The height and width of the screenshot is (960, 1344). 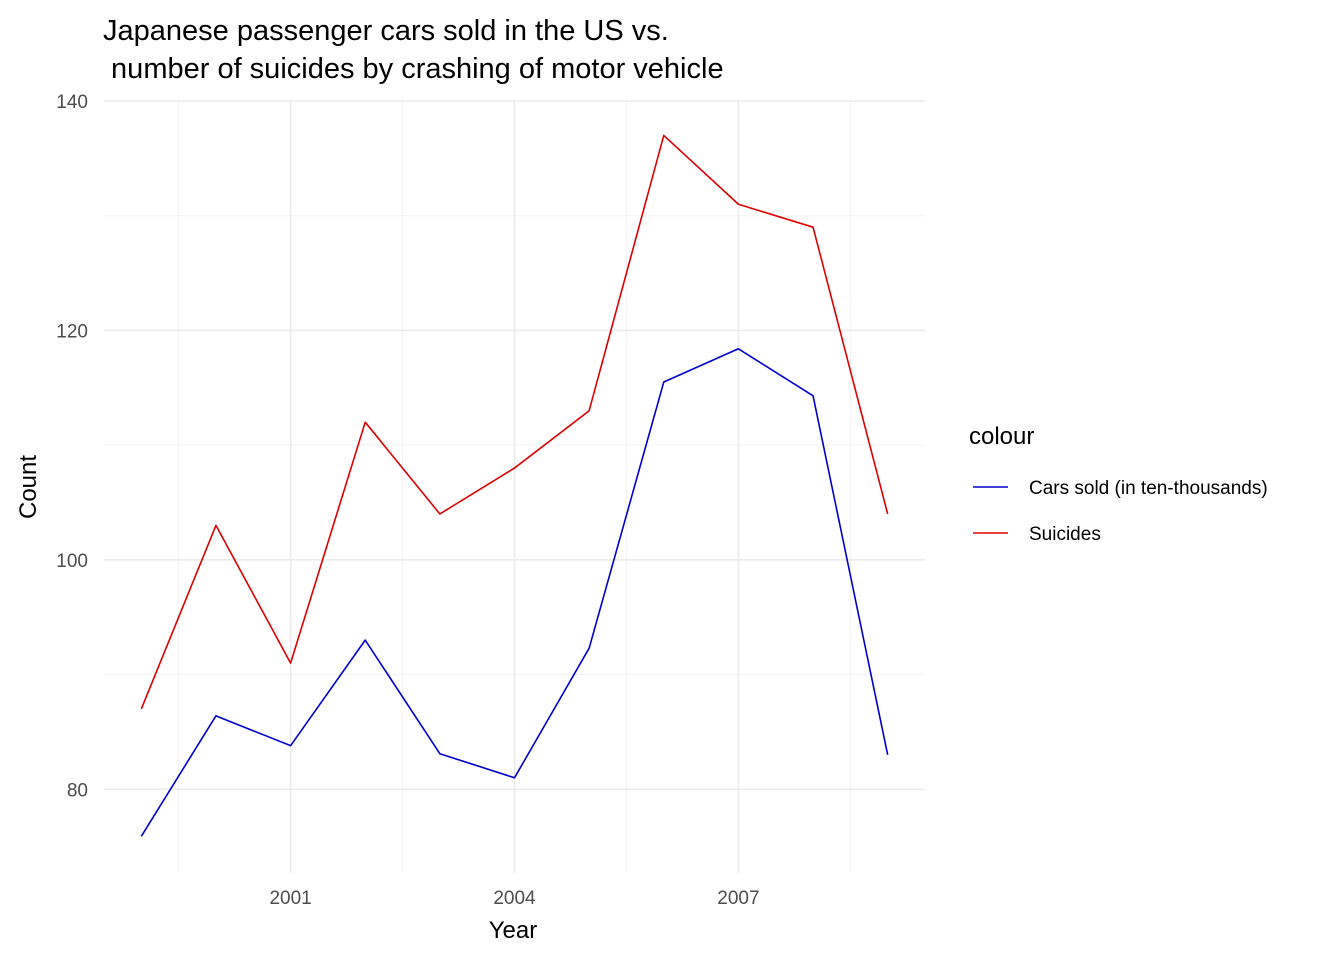 I want to click on legend-label: Suicides, so click(x=1065, y=534).